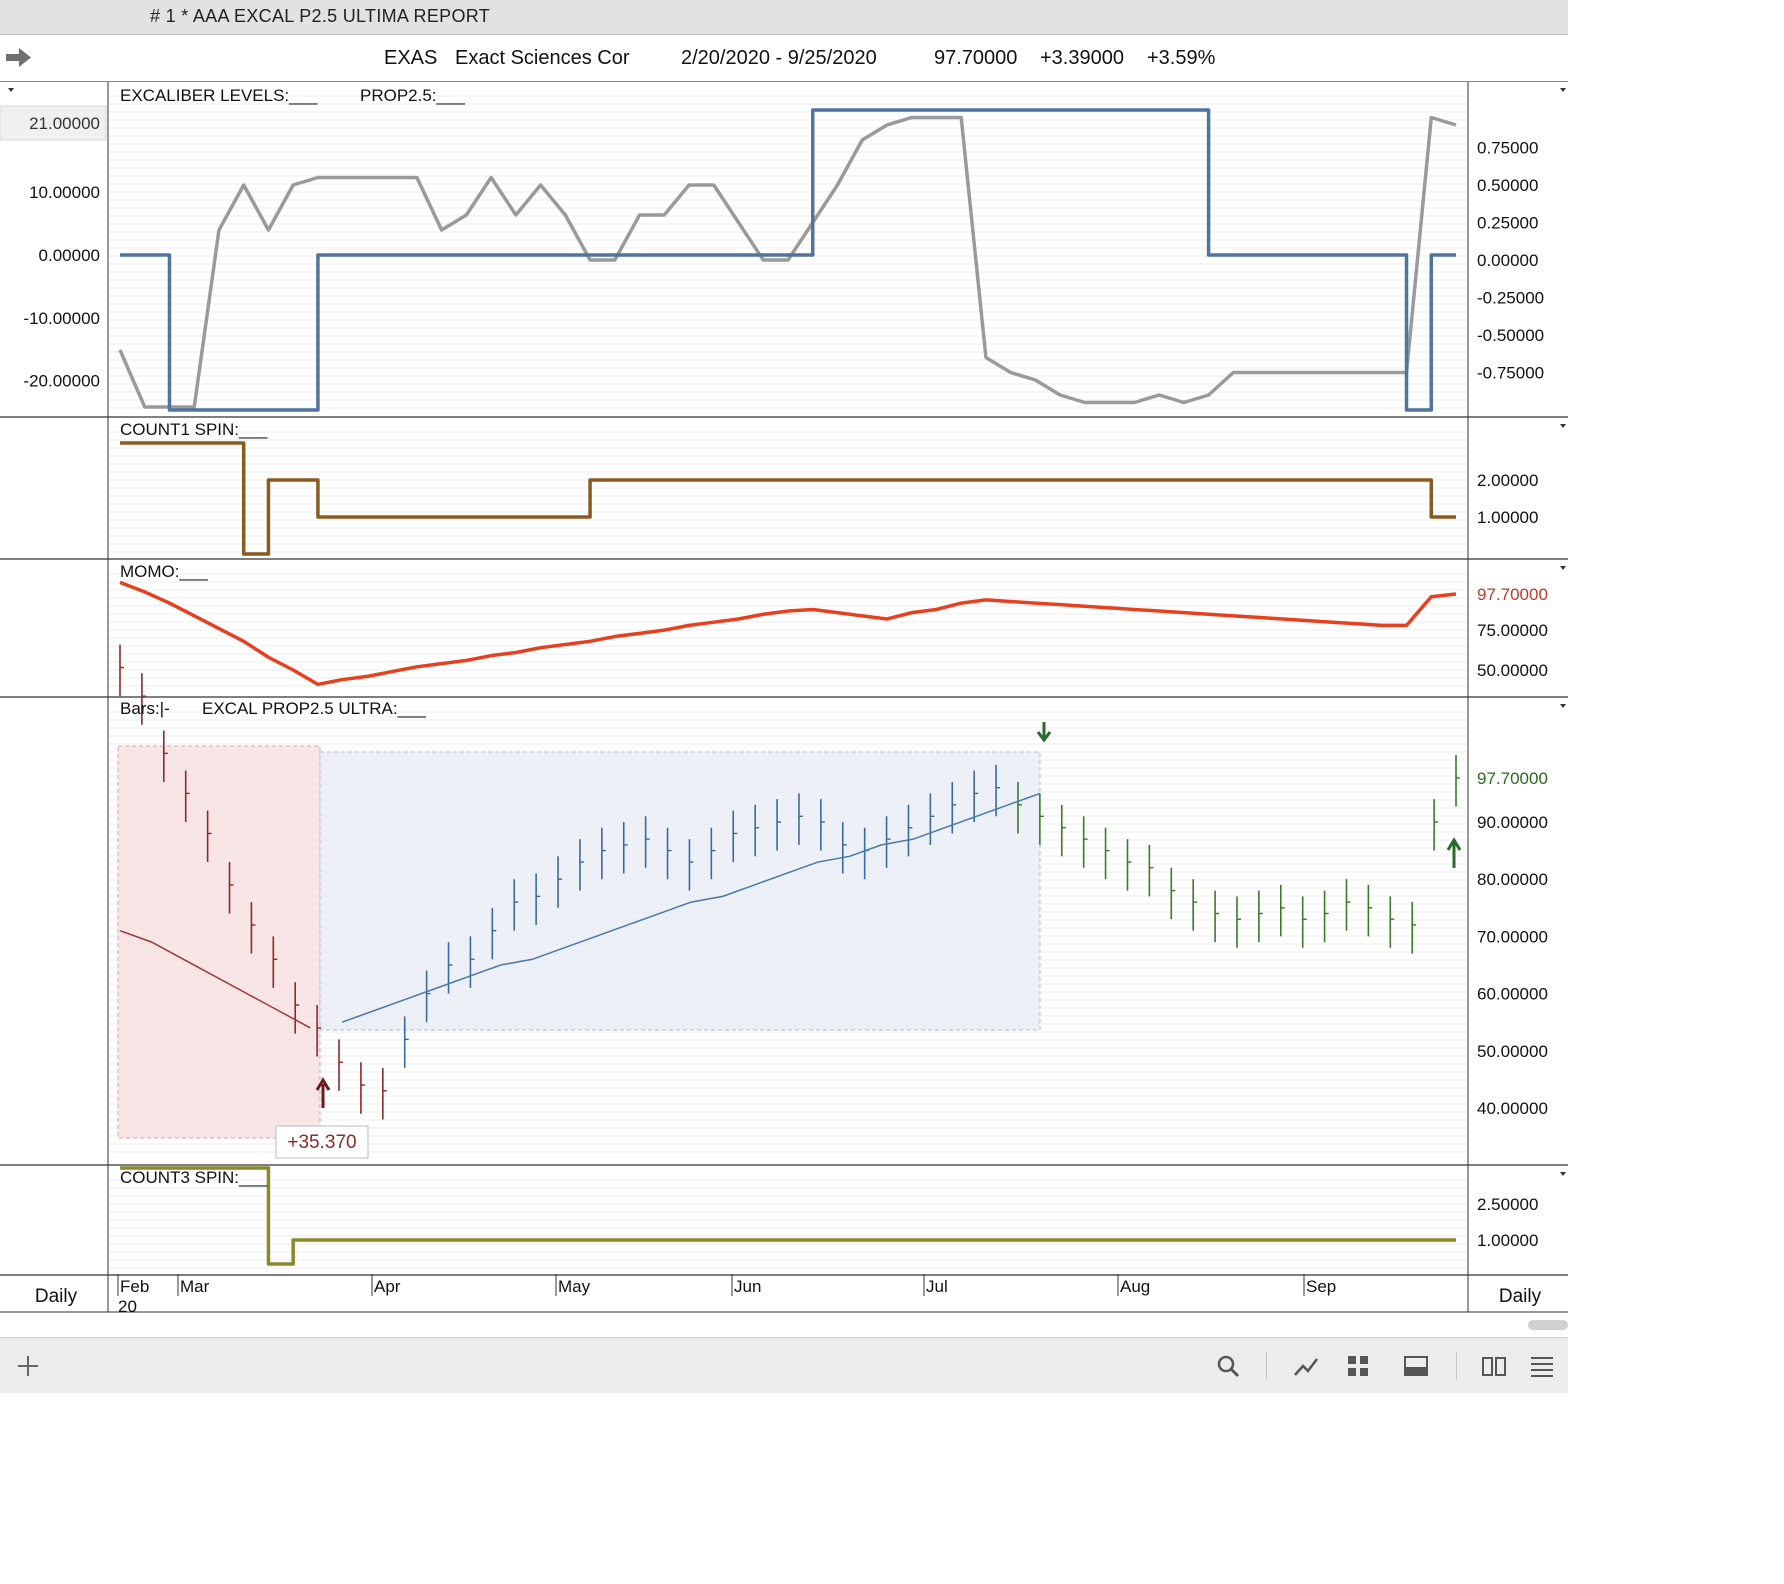  Describe the element at coordinates (1512, 936) in the screenshot. I see `bars-right-tick: 70.00000` at that location.